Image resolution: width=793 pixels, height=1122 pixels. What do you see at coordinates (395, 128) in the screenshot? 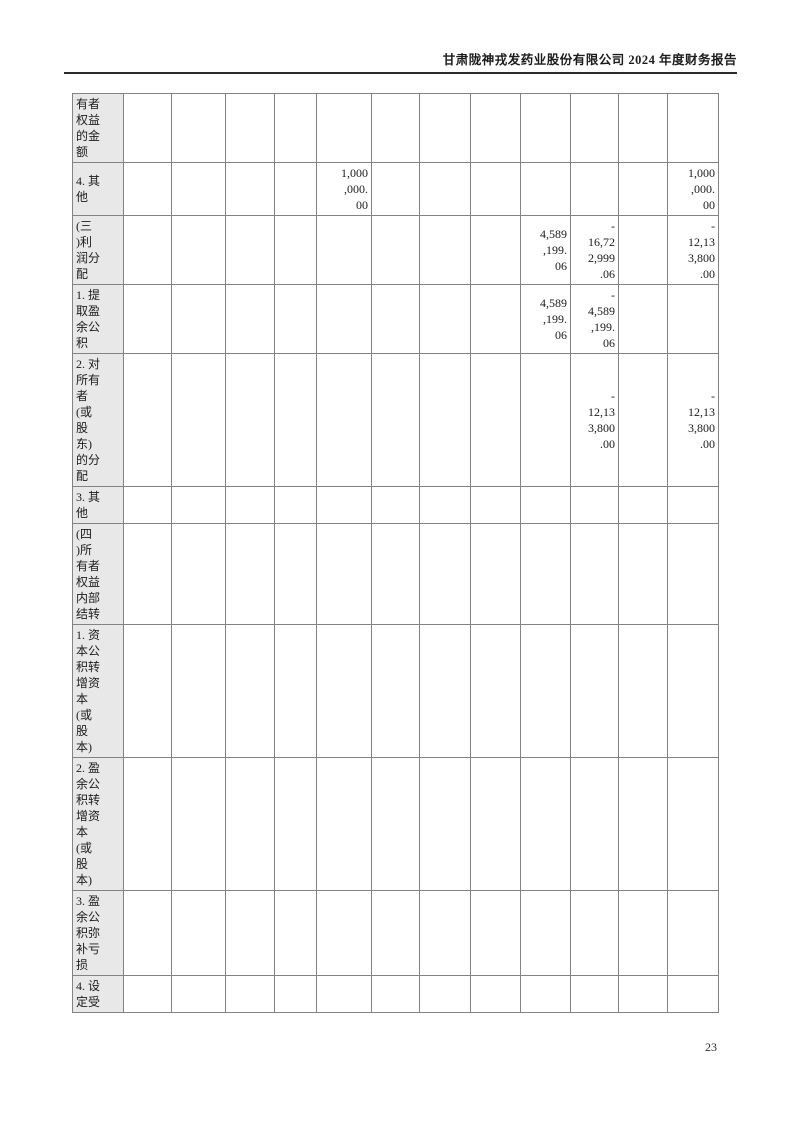
I see `table-row: 有者 权益 的金 额` at bounding box center [395, 128].